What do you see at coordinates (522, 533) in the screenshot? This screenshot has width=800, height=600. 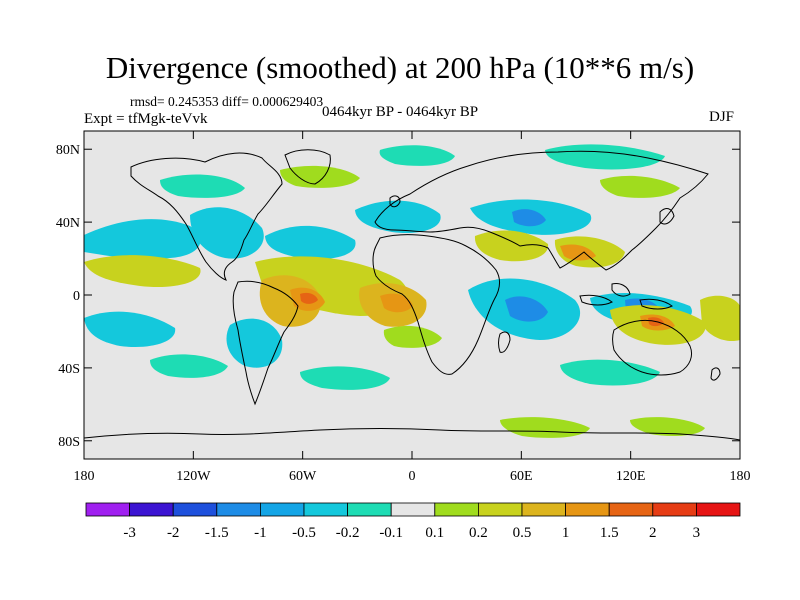 I see `colorbar-label: 0.5` at bounding box center [522, 533].